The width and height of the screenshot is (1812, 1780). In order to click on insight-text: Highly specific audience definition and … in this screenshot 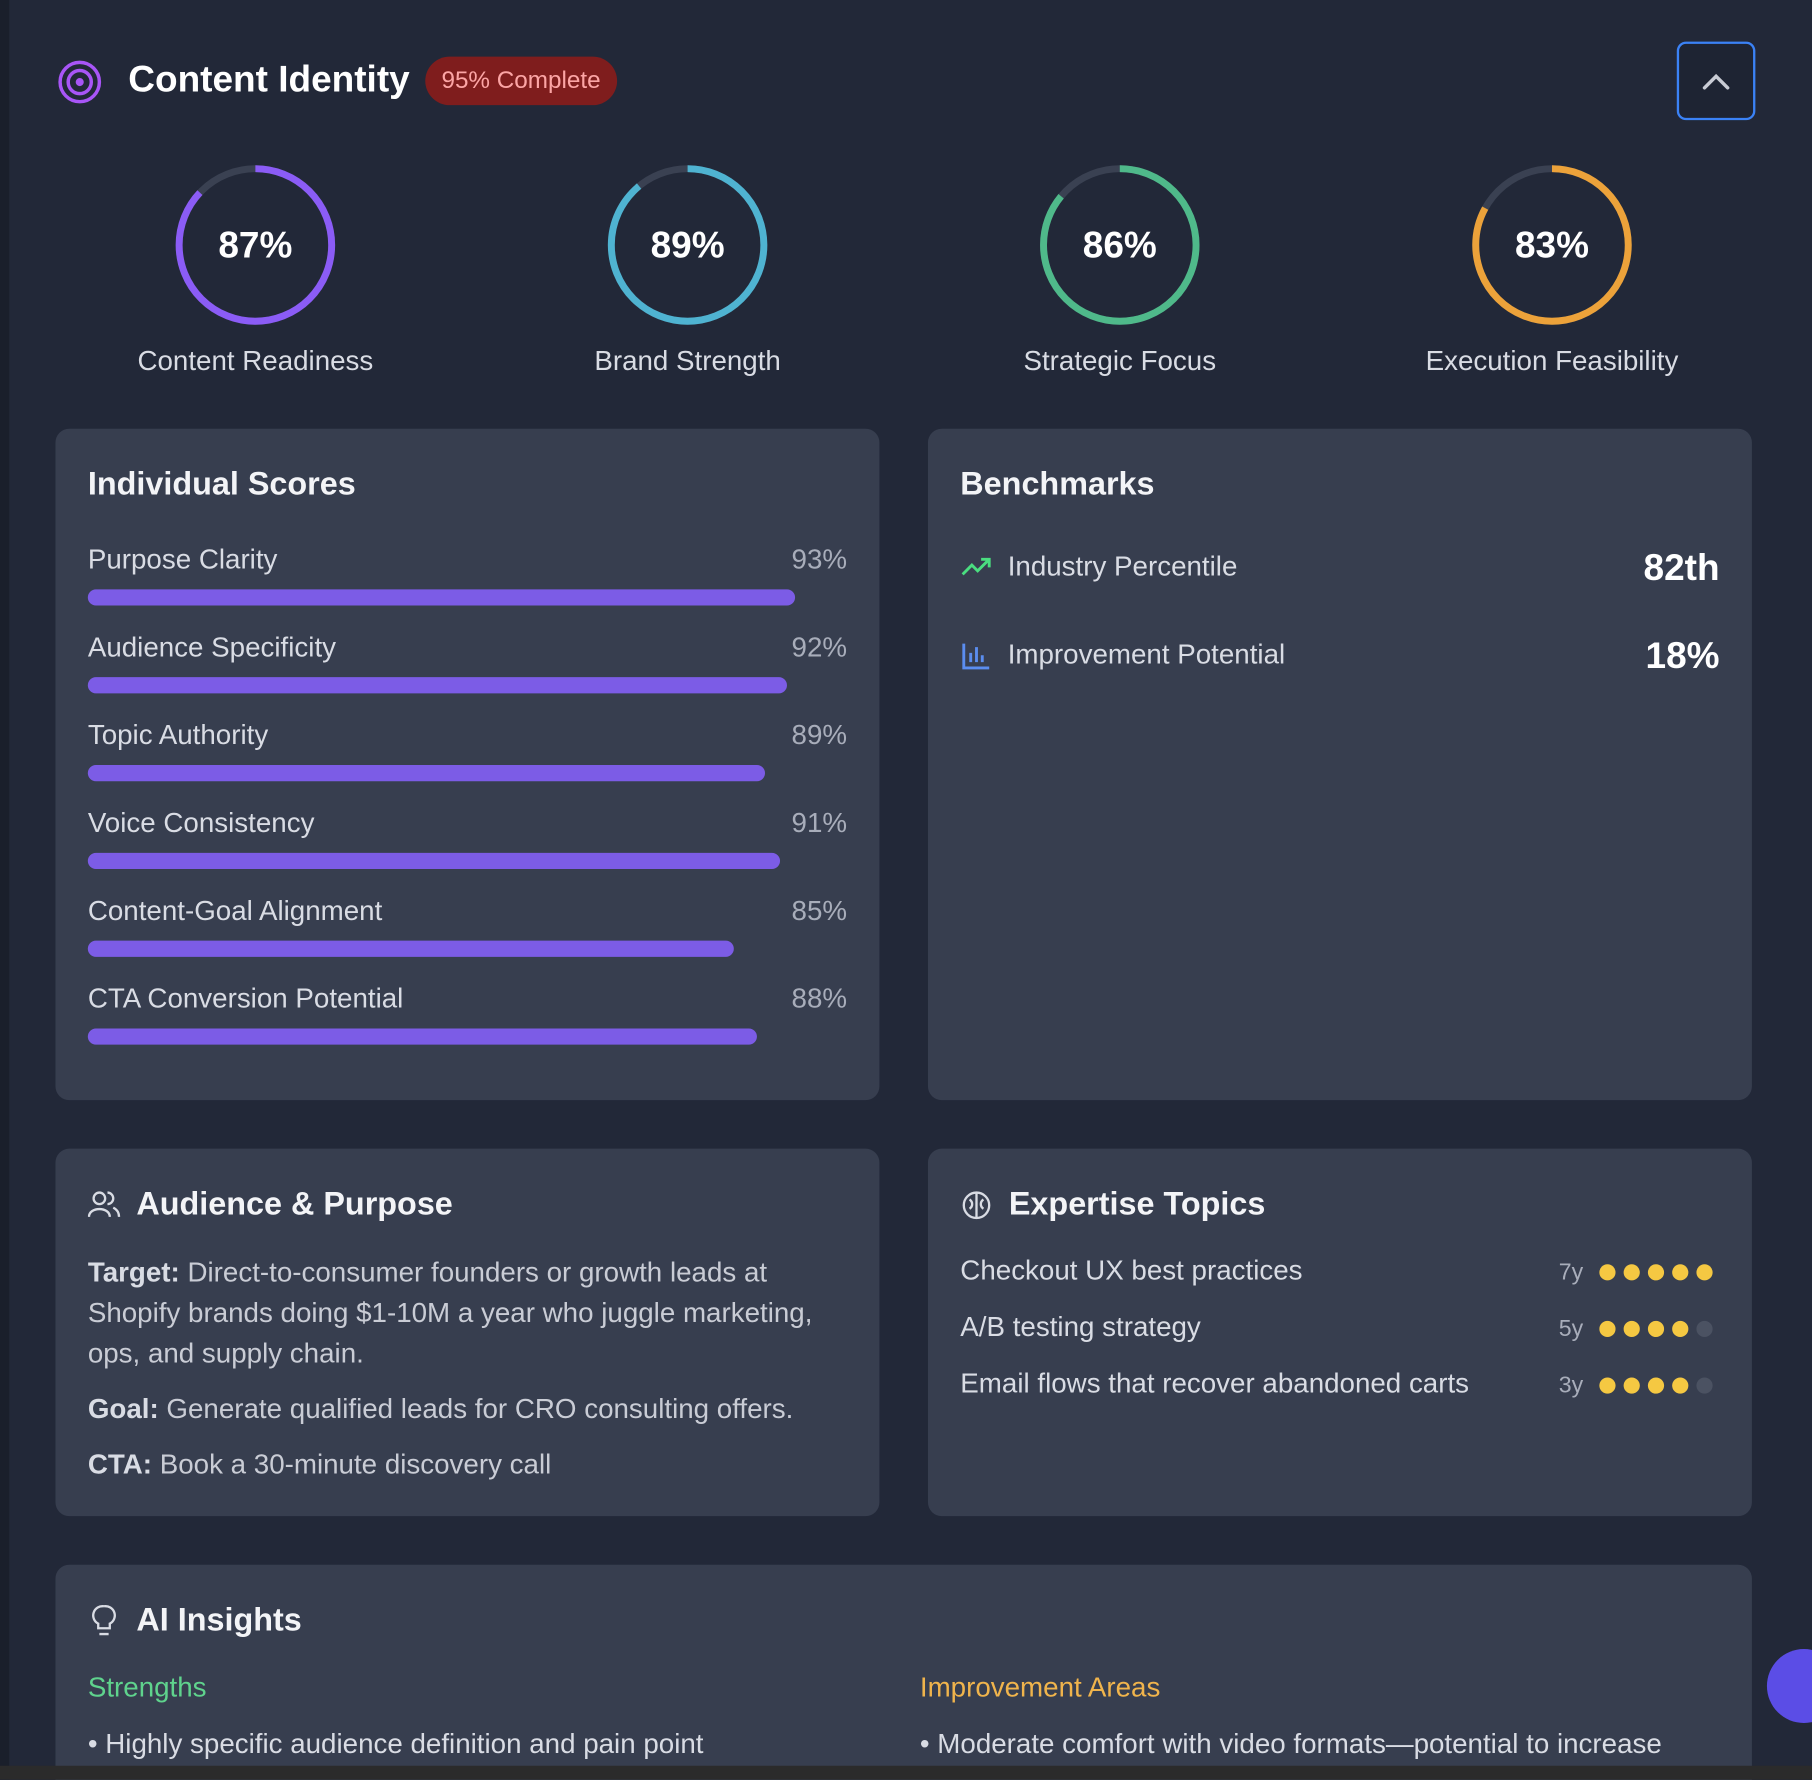, I will do `click(404, 1744)`.